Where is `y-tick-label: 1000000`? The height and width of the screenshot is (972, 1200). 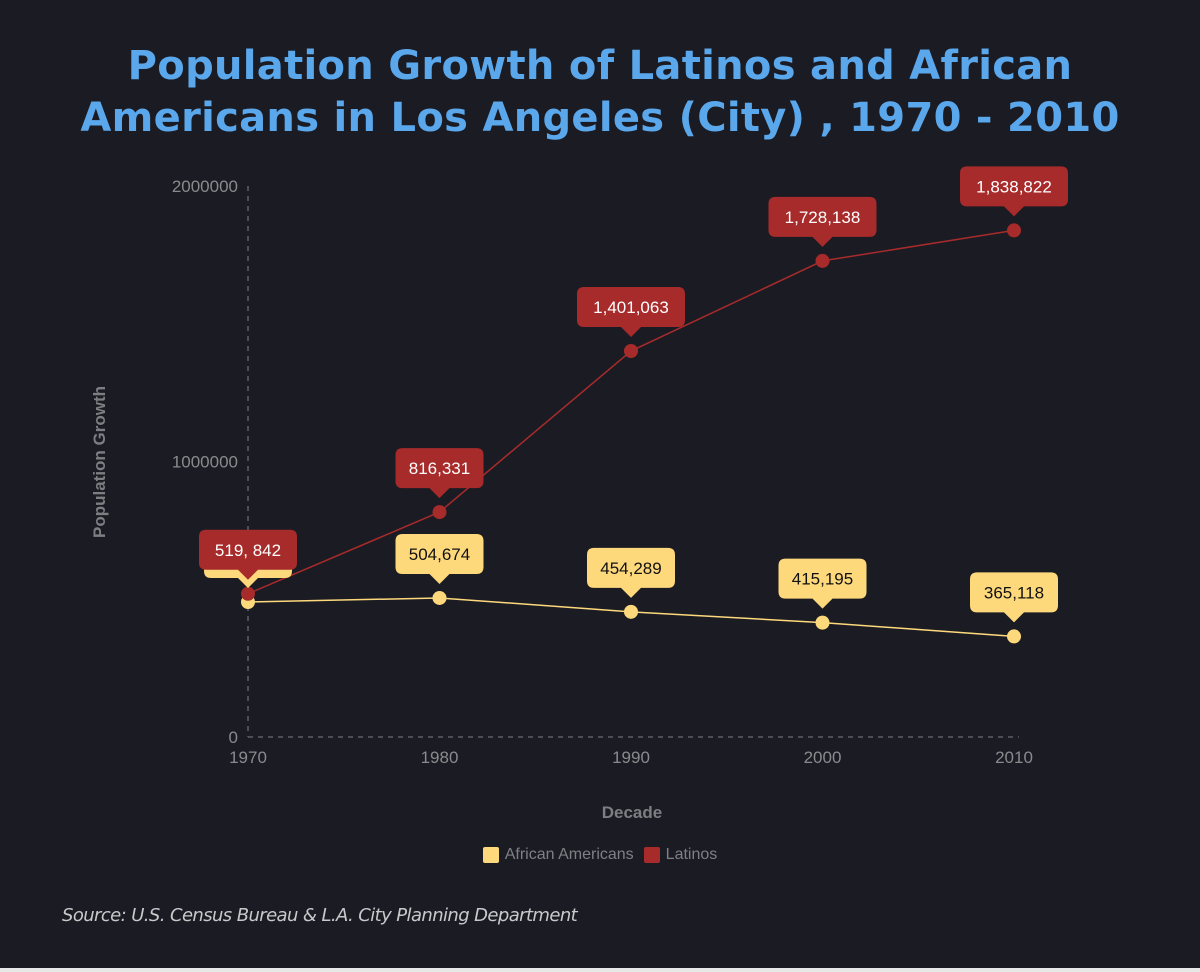
y-tick-label: 1000000 is located at coordinates (205, 462).